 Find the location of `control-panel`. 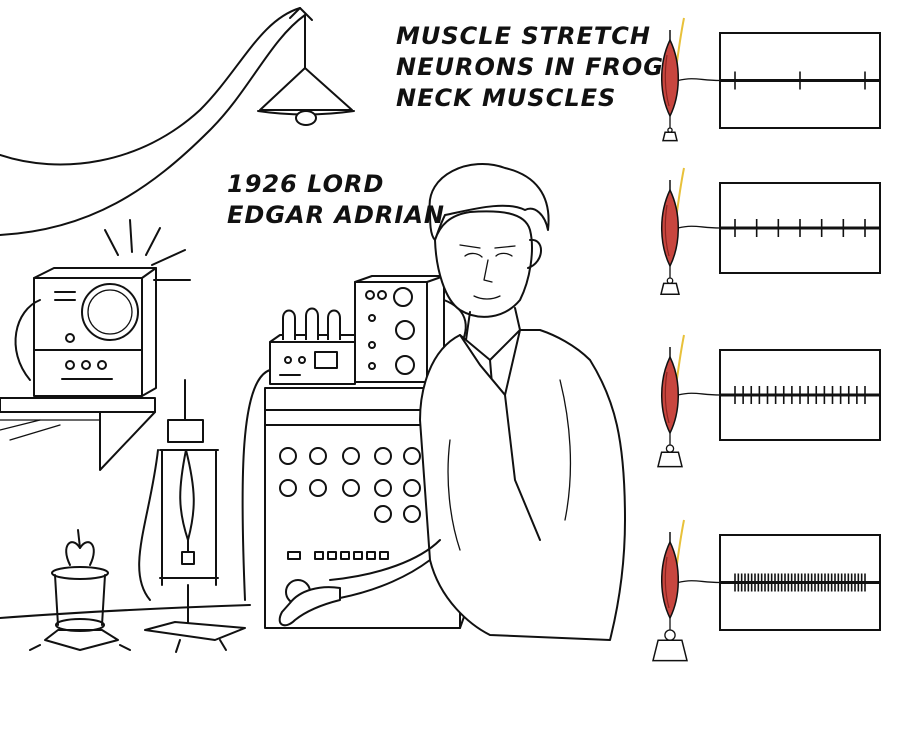

control-panel is located at coordinates (399, 329).